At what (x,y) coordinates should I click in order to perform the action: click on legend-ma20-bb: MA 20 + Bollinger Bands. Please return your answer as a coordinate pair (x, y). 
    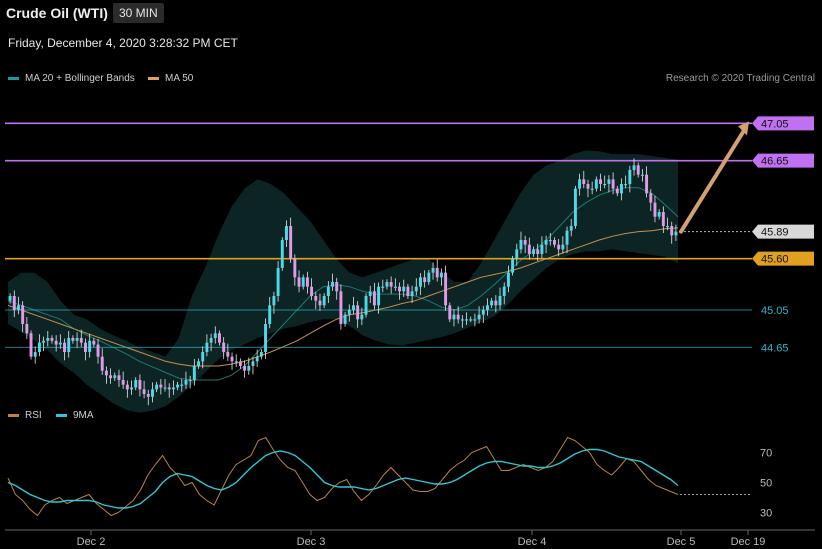
    Looking at the image, I should click on (71, 78).